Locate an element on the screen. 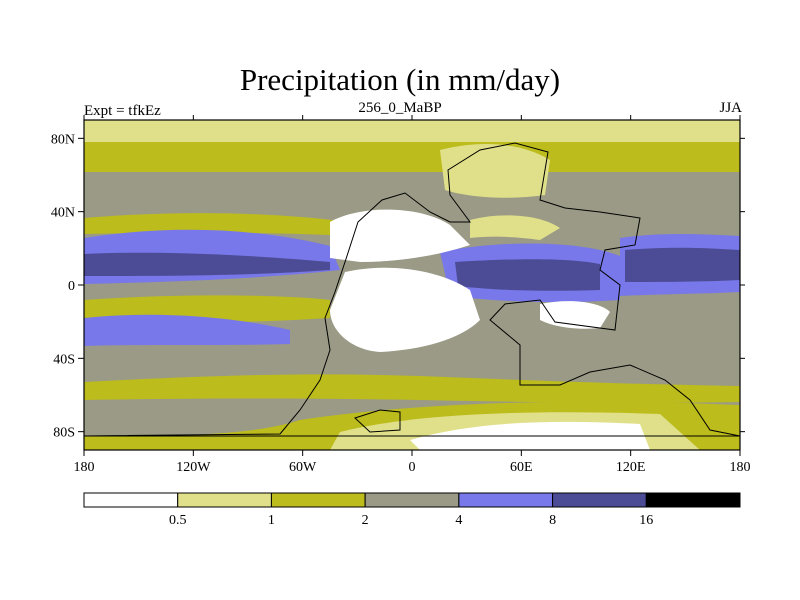  x-tick-label: 120W is located at coordinates (193, 467).